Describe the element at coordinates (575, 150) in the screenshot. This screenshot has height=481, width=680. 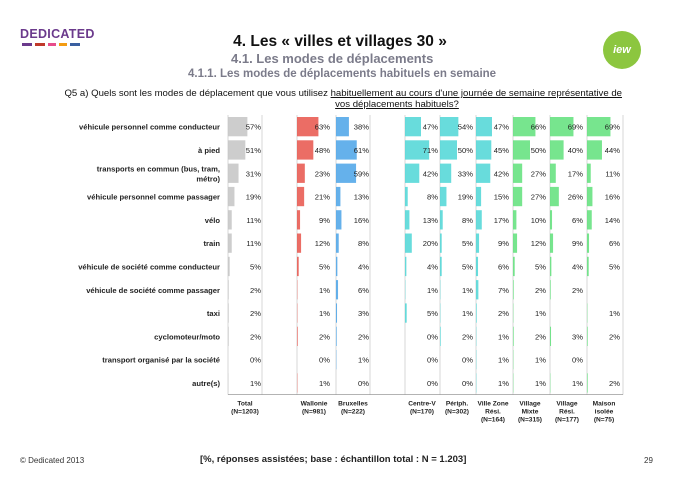
I see `data-label: 40%` at that location.